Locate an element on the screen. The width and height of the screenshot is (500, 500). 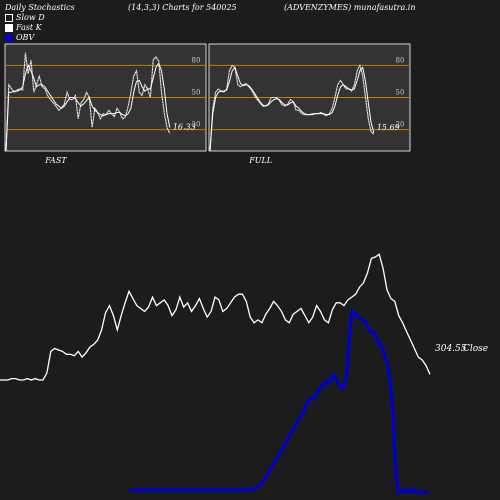
filled-square-icon is located at coordinates (9, 27).